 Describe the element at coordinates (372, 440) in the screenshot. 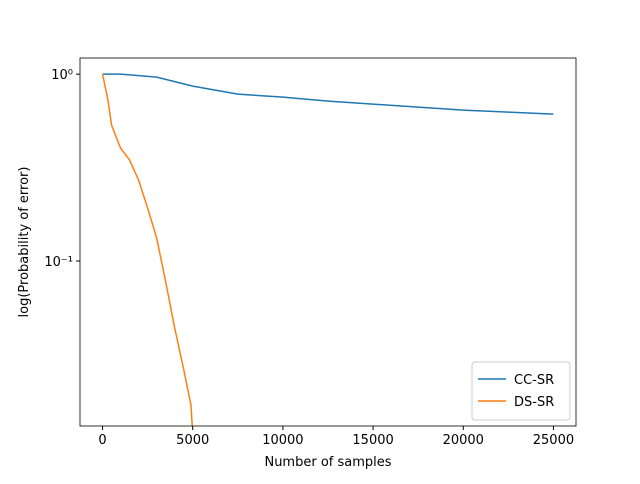

I see `x-tick-label: 15000` at that location.